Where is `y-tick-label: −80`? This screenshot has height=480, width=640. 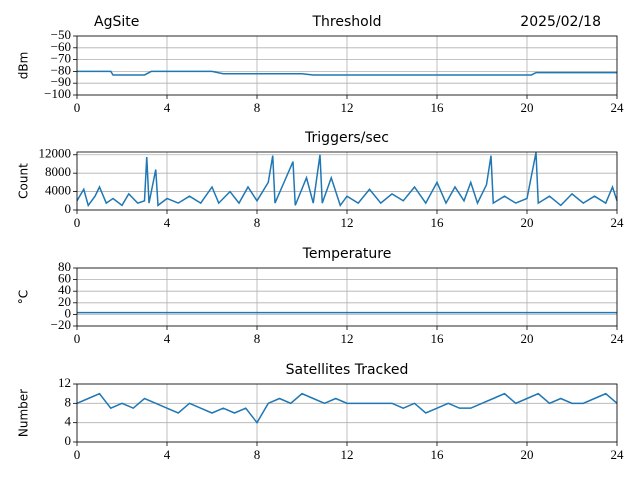
y-tick-label: −80 is located at coordinates (61, 69).